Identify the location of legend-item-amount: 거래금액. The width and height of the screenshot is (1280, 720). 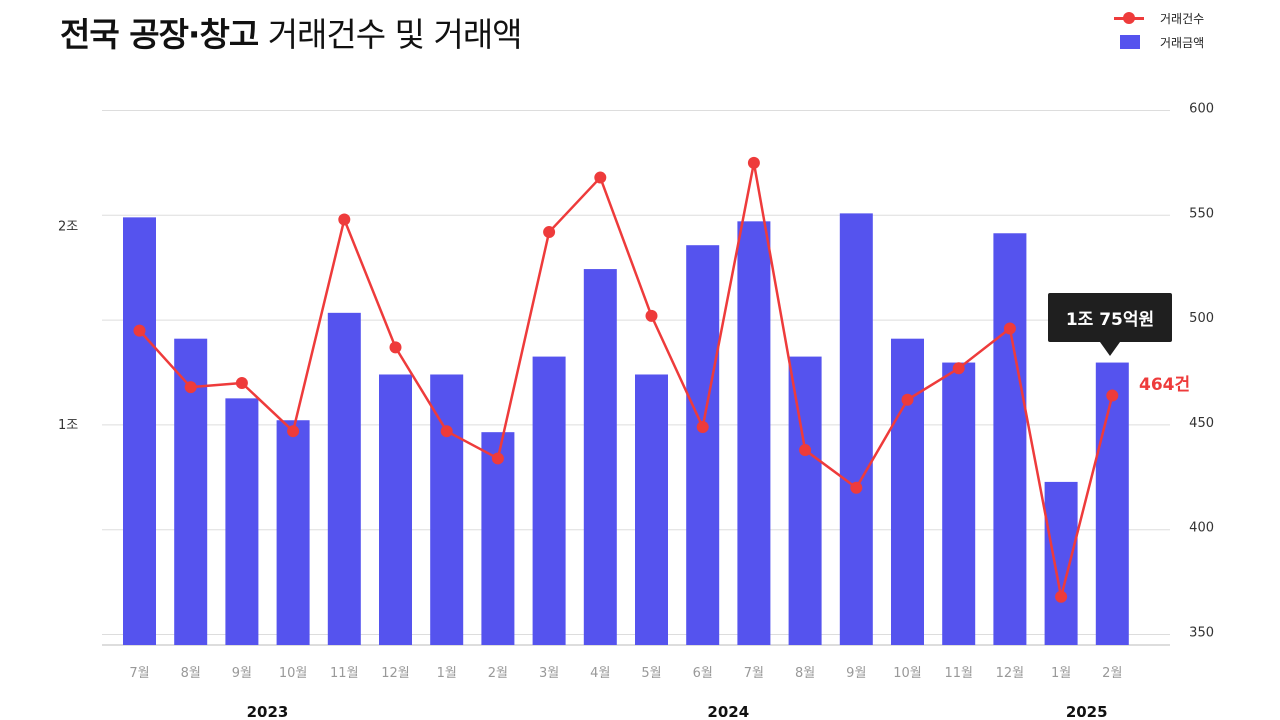
(1159, 42).